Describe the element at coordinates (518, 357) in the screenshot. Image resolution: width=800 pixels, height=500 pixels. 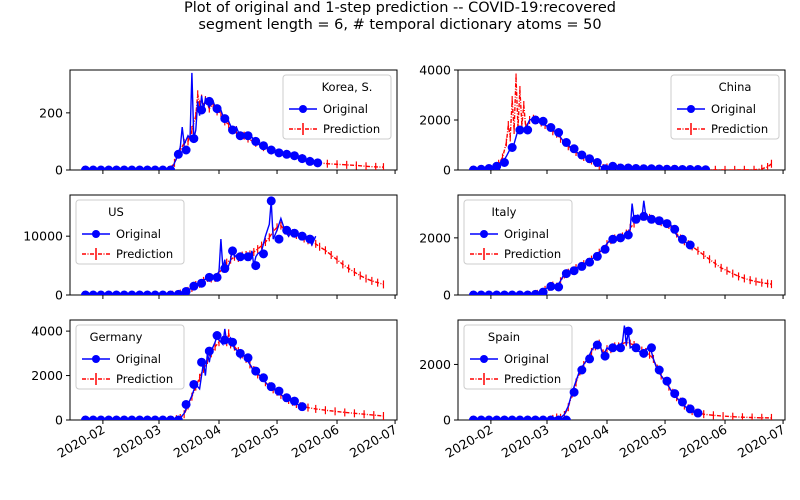
I see `legend: Spain Original Prediction` at that location.